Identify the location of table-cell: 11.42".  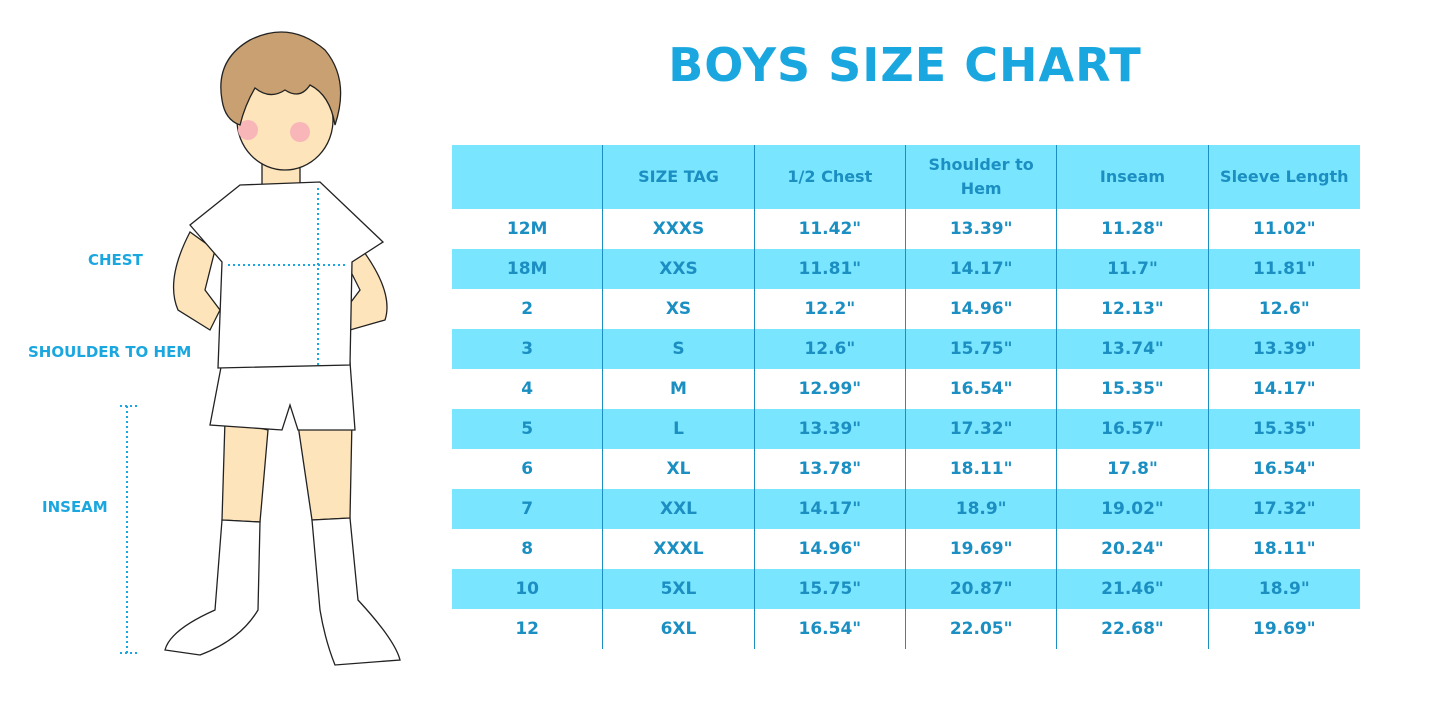
(830, 229).